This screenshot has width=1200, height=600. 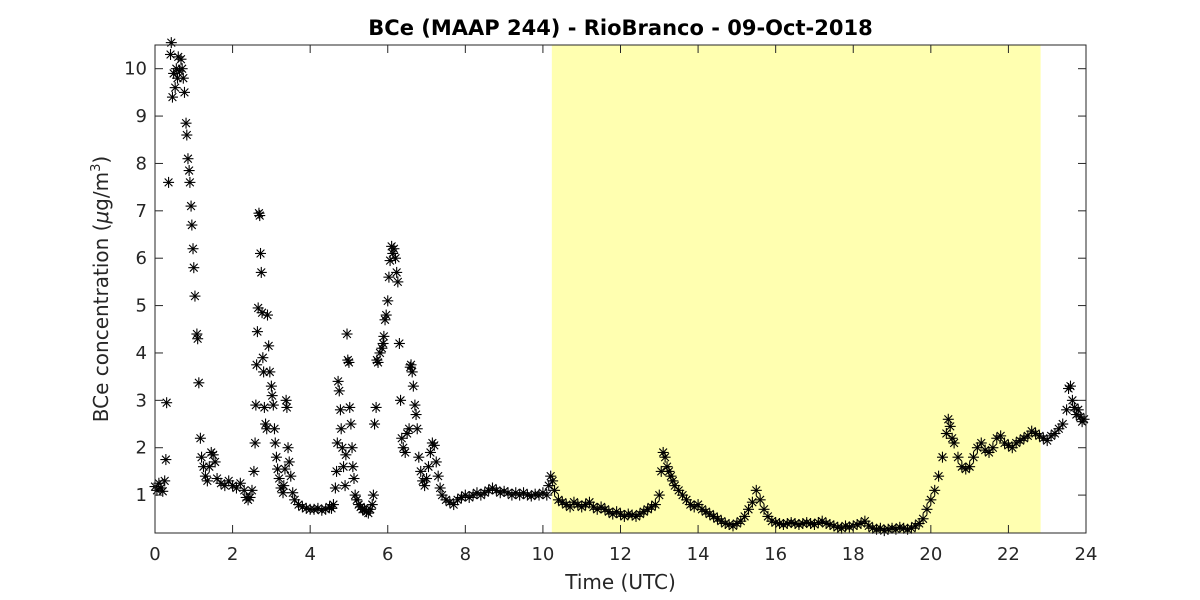 What do you see at coordinates (135, 69) in the screenshot?
I see `y-tick-label: 10` at bounding box center [135, 69].